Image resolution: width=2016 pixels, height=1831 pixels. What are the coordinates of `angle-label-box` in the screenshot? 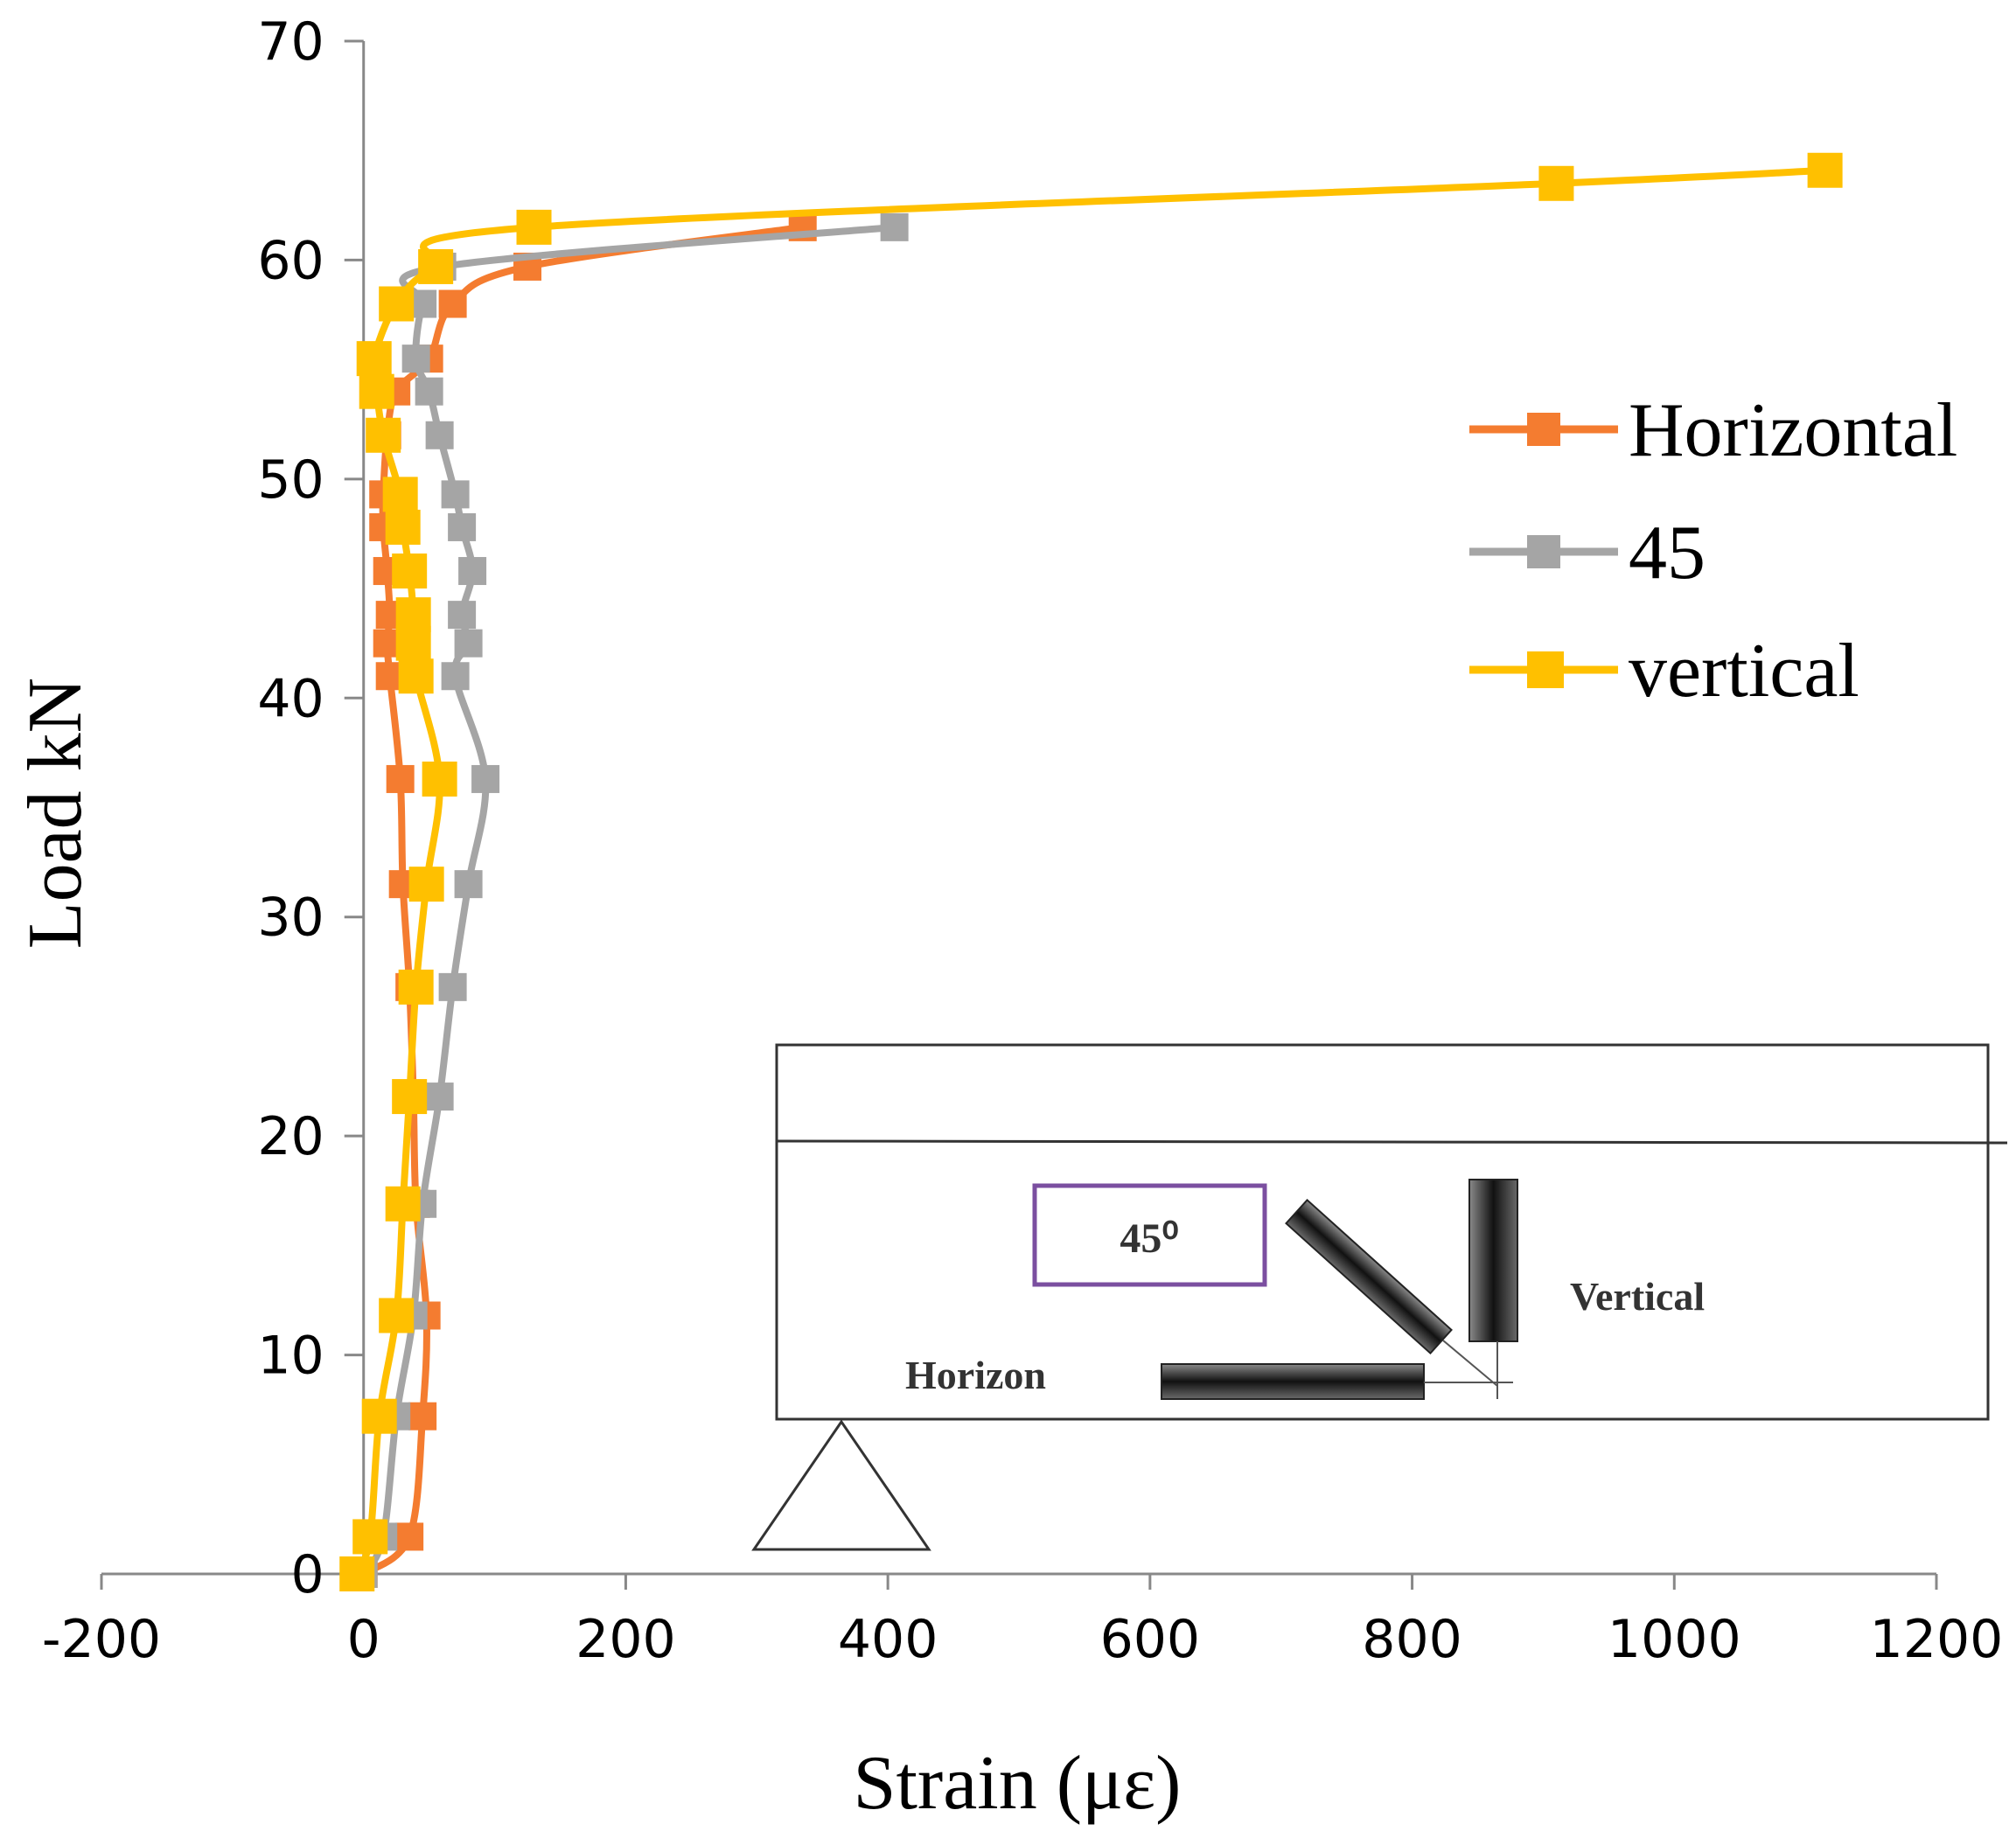 It's located at (1149, 1235).